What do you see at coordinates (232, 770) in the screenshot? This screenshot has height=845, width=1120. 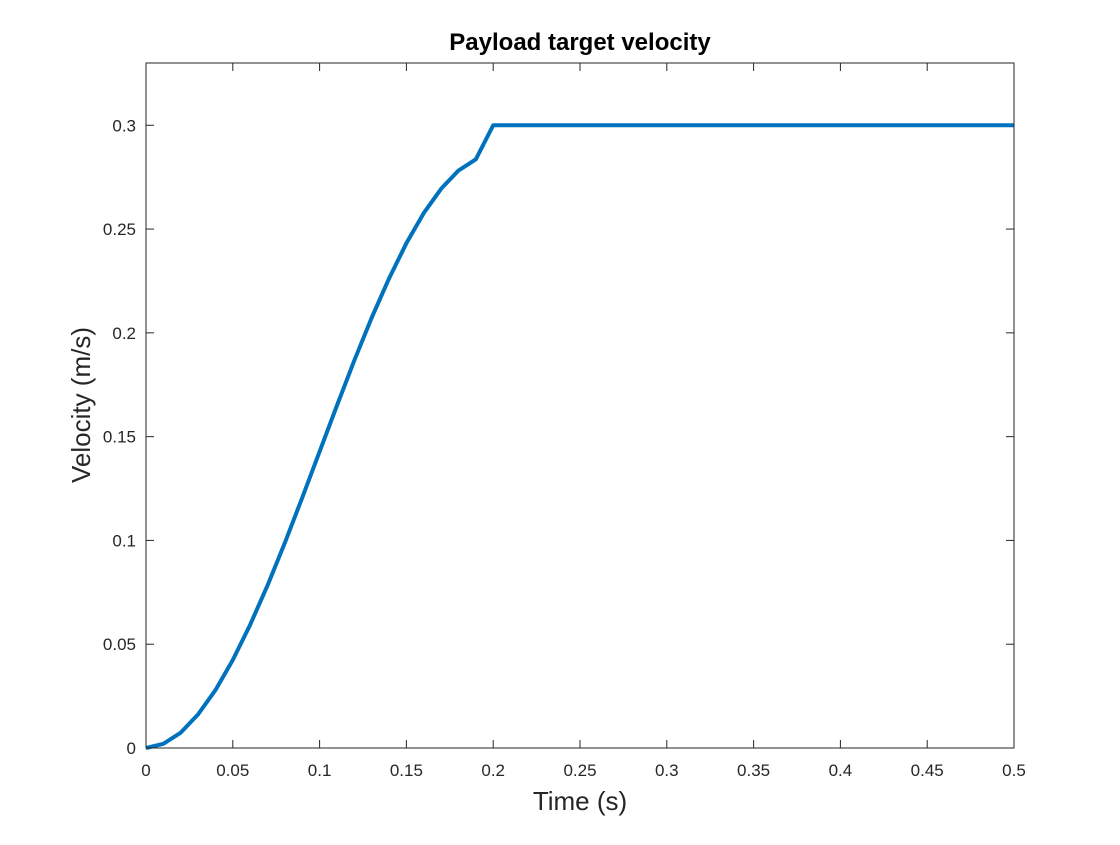 I see `x-tick-label: 0.05` at bounding box center [232, 770].